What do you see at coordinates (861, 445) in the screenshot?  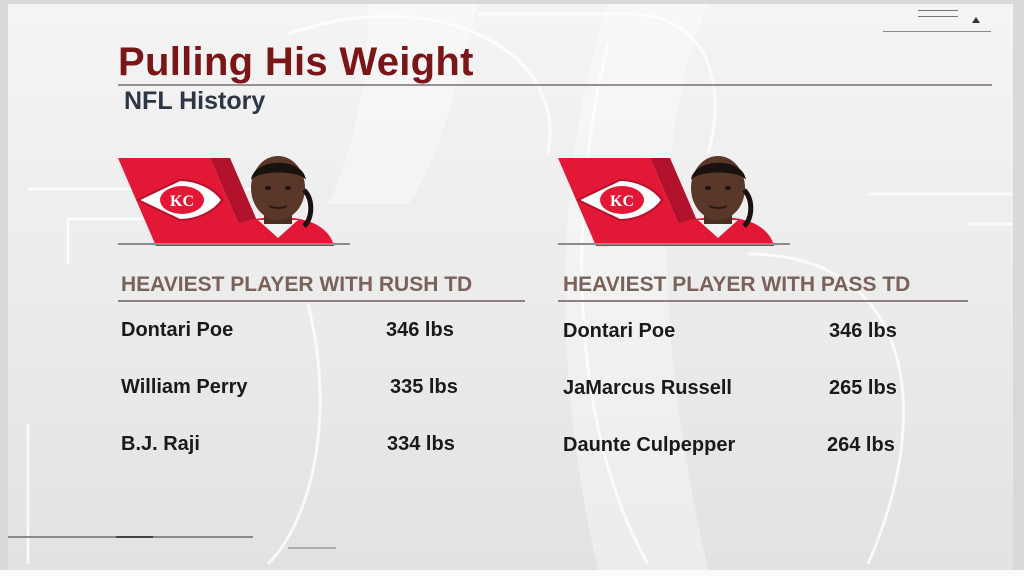 I see `pass-row-weight: 264 lbs` at bounding box center [861, 445].